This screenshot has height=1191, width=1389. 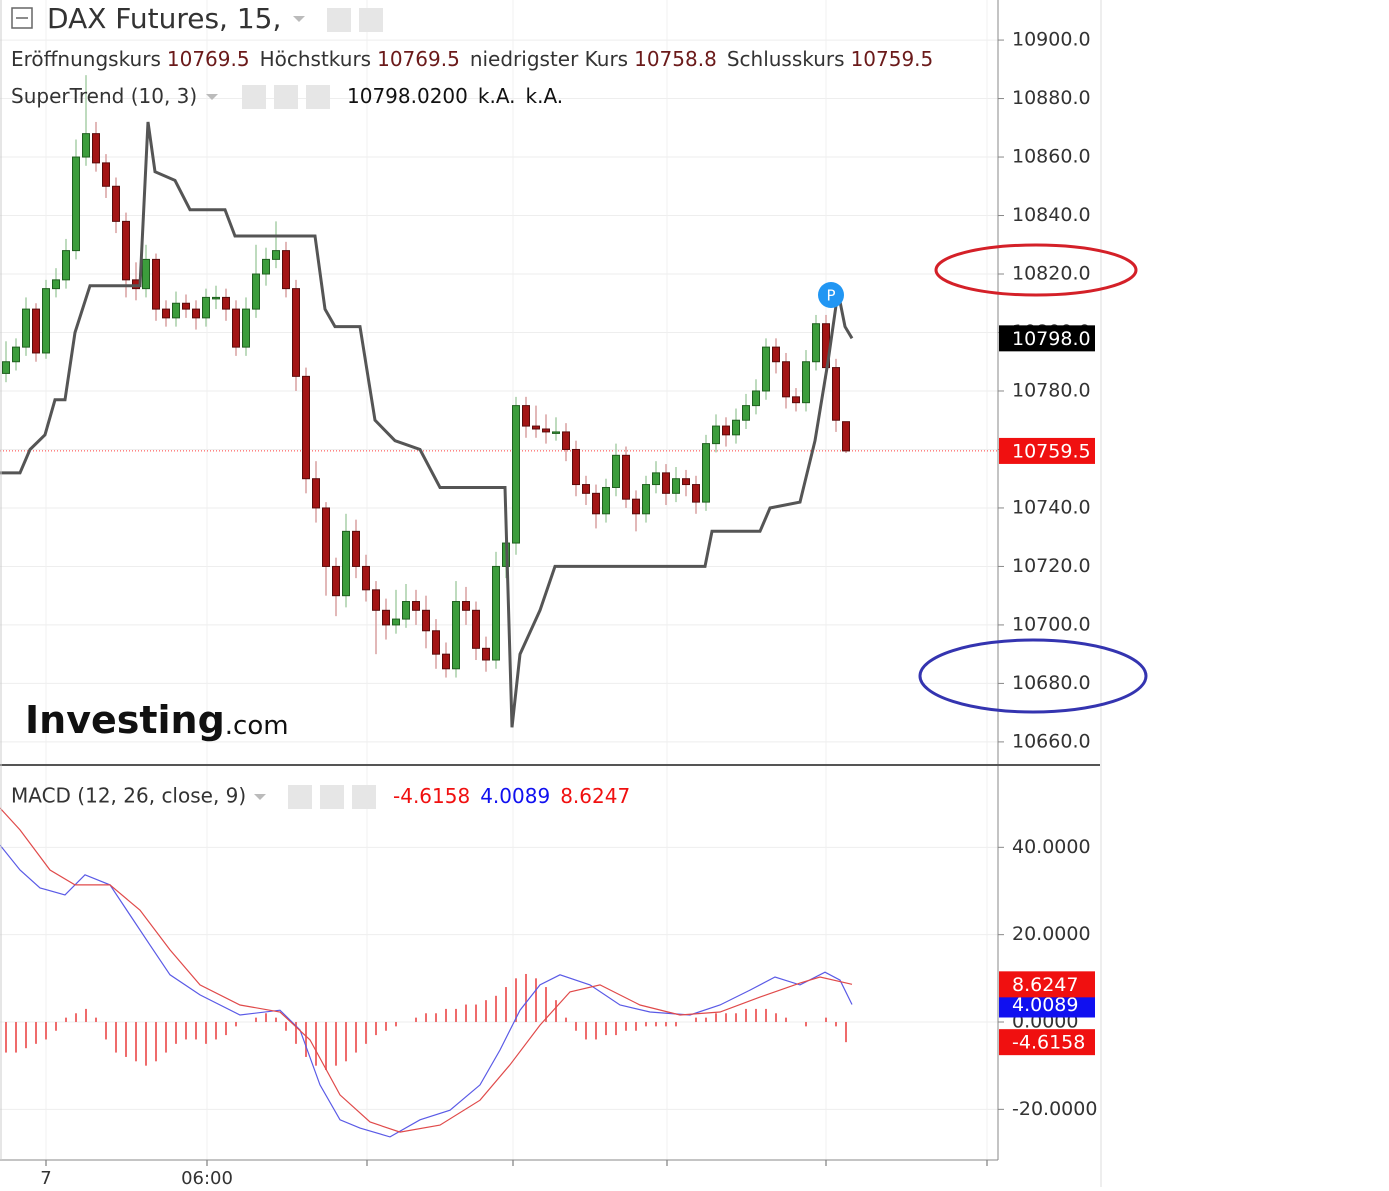 I want to click on pivot-marker-letter: P, so click(x=830, y=296).